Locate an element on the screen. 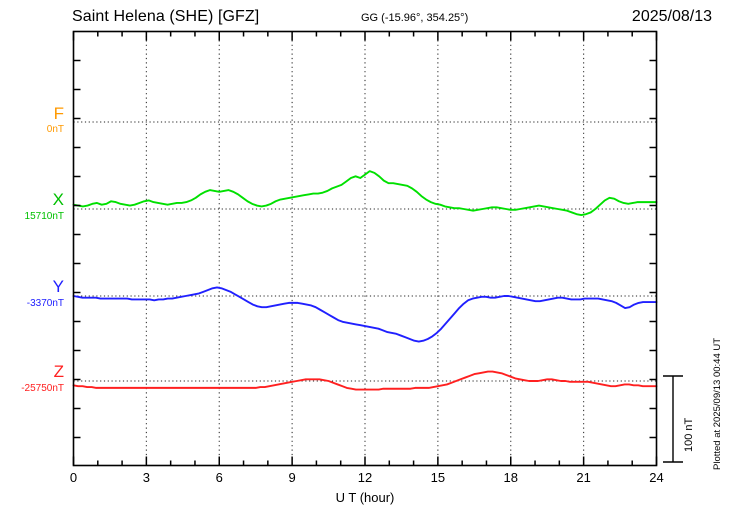 This screenshot has height=520, width=730. x-tick-label-24: 24 is located at coordinates (656, 477).